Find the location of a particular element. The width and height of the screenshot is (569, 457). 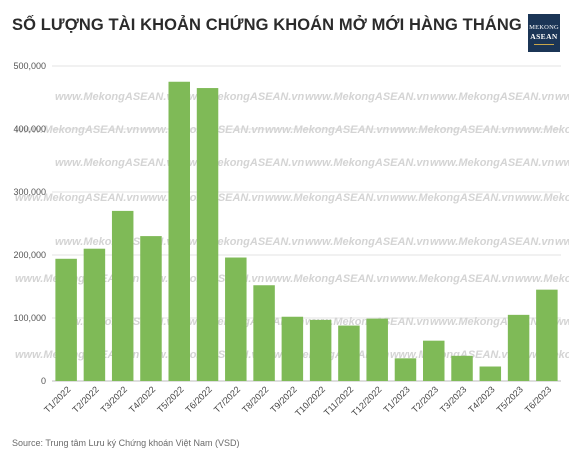

x-tick-label: T8/2022 is located at coordinates (255, 399).